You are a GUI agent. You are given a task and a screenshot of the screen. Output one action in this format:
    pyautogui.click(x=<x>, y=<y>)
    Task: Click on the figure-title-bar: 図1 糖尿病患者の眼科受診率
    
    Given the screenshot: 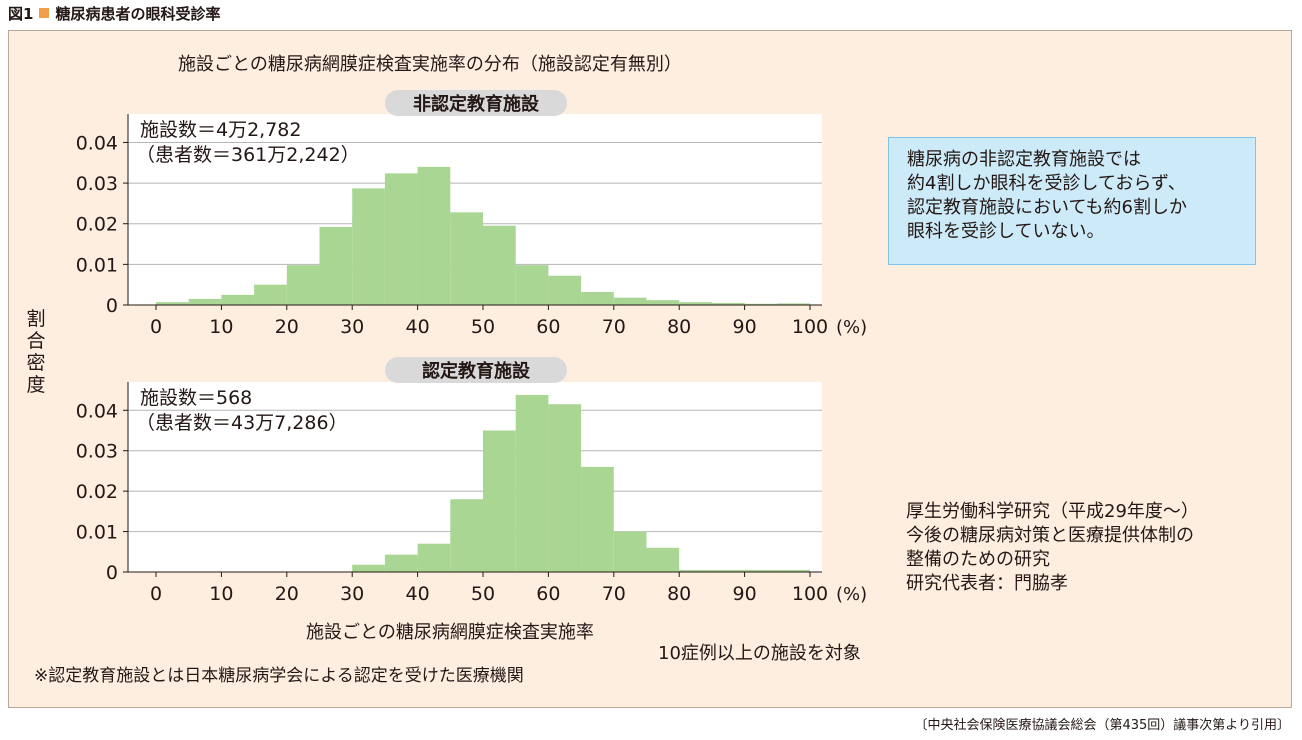 What is the action you would take?
    pyautogui.click(x=114, y=14)
    